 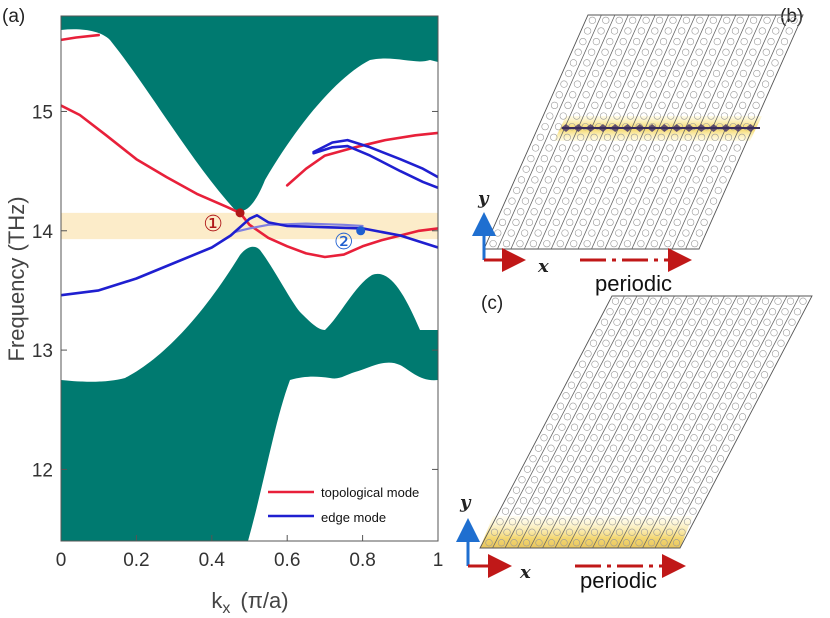 I want to click on lattice-b-lines, so click(x=643, y=132).